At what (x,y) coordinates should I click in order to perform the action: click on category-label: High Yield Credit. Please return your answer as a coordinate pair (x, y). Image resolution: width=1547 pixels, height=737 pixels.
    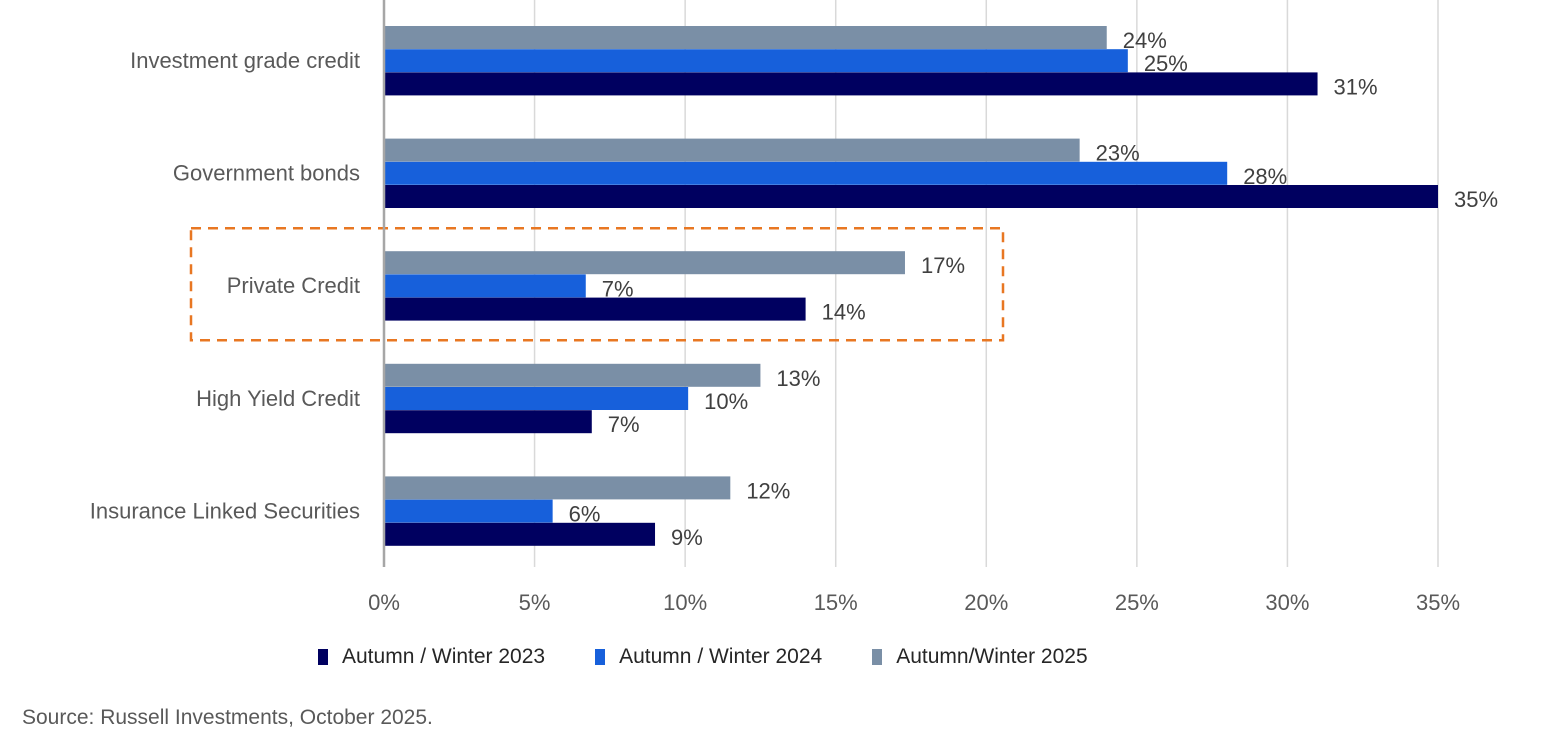
    Looking at the image, I should click on (278, 398).